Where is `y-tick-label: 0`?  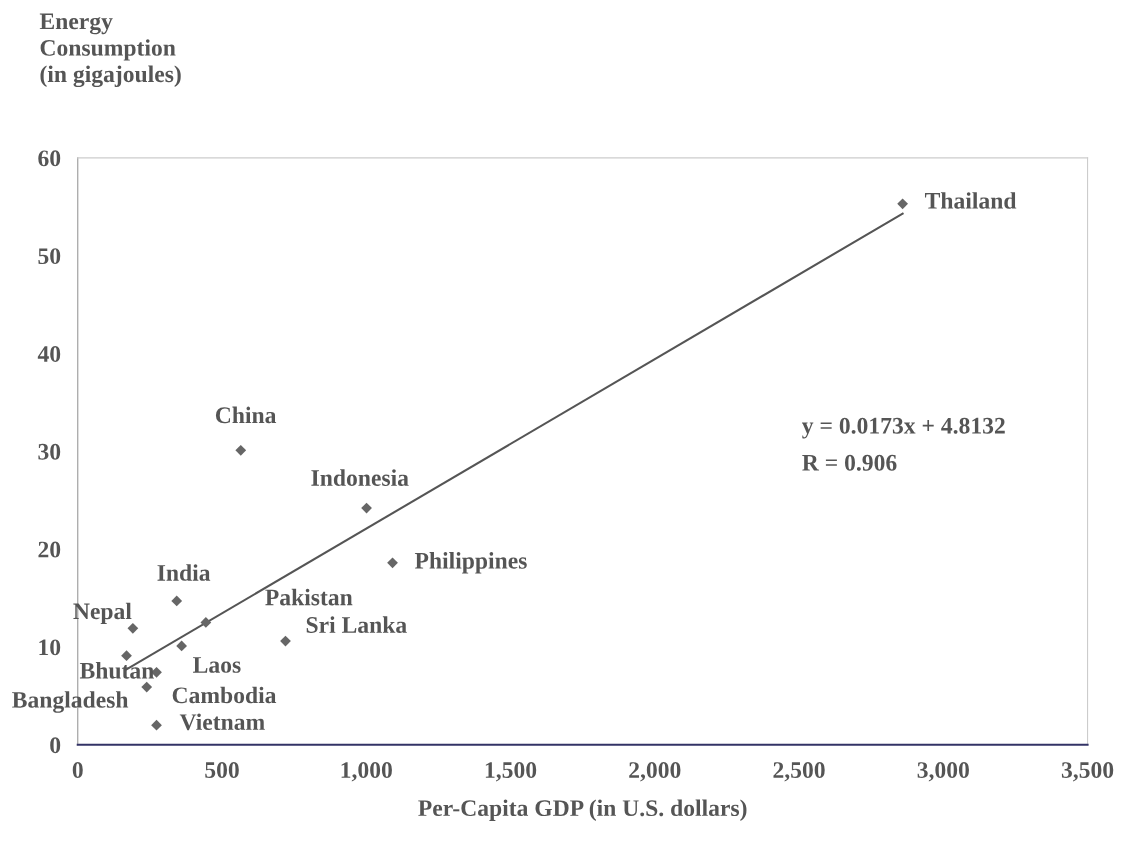 y-tick-label: 0 is located at coordinates (55, 745).